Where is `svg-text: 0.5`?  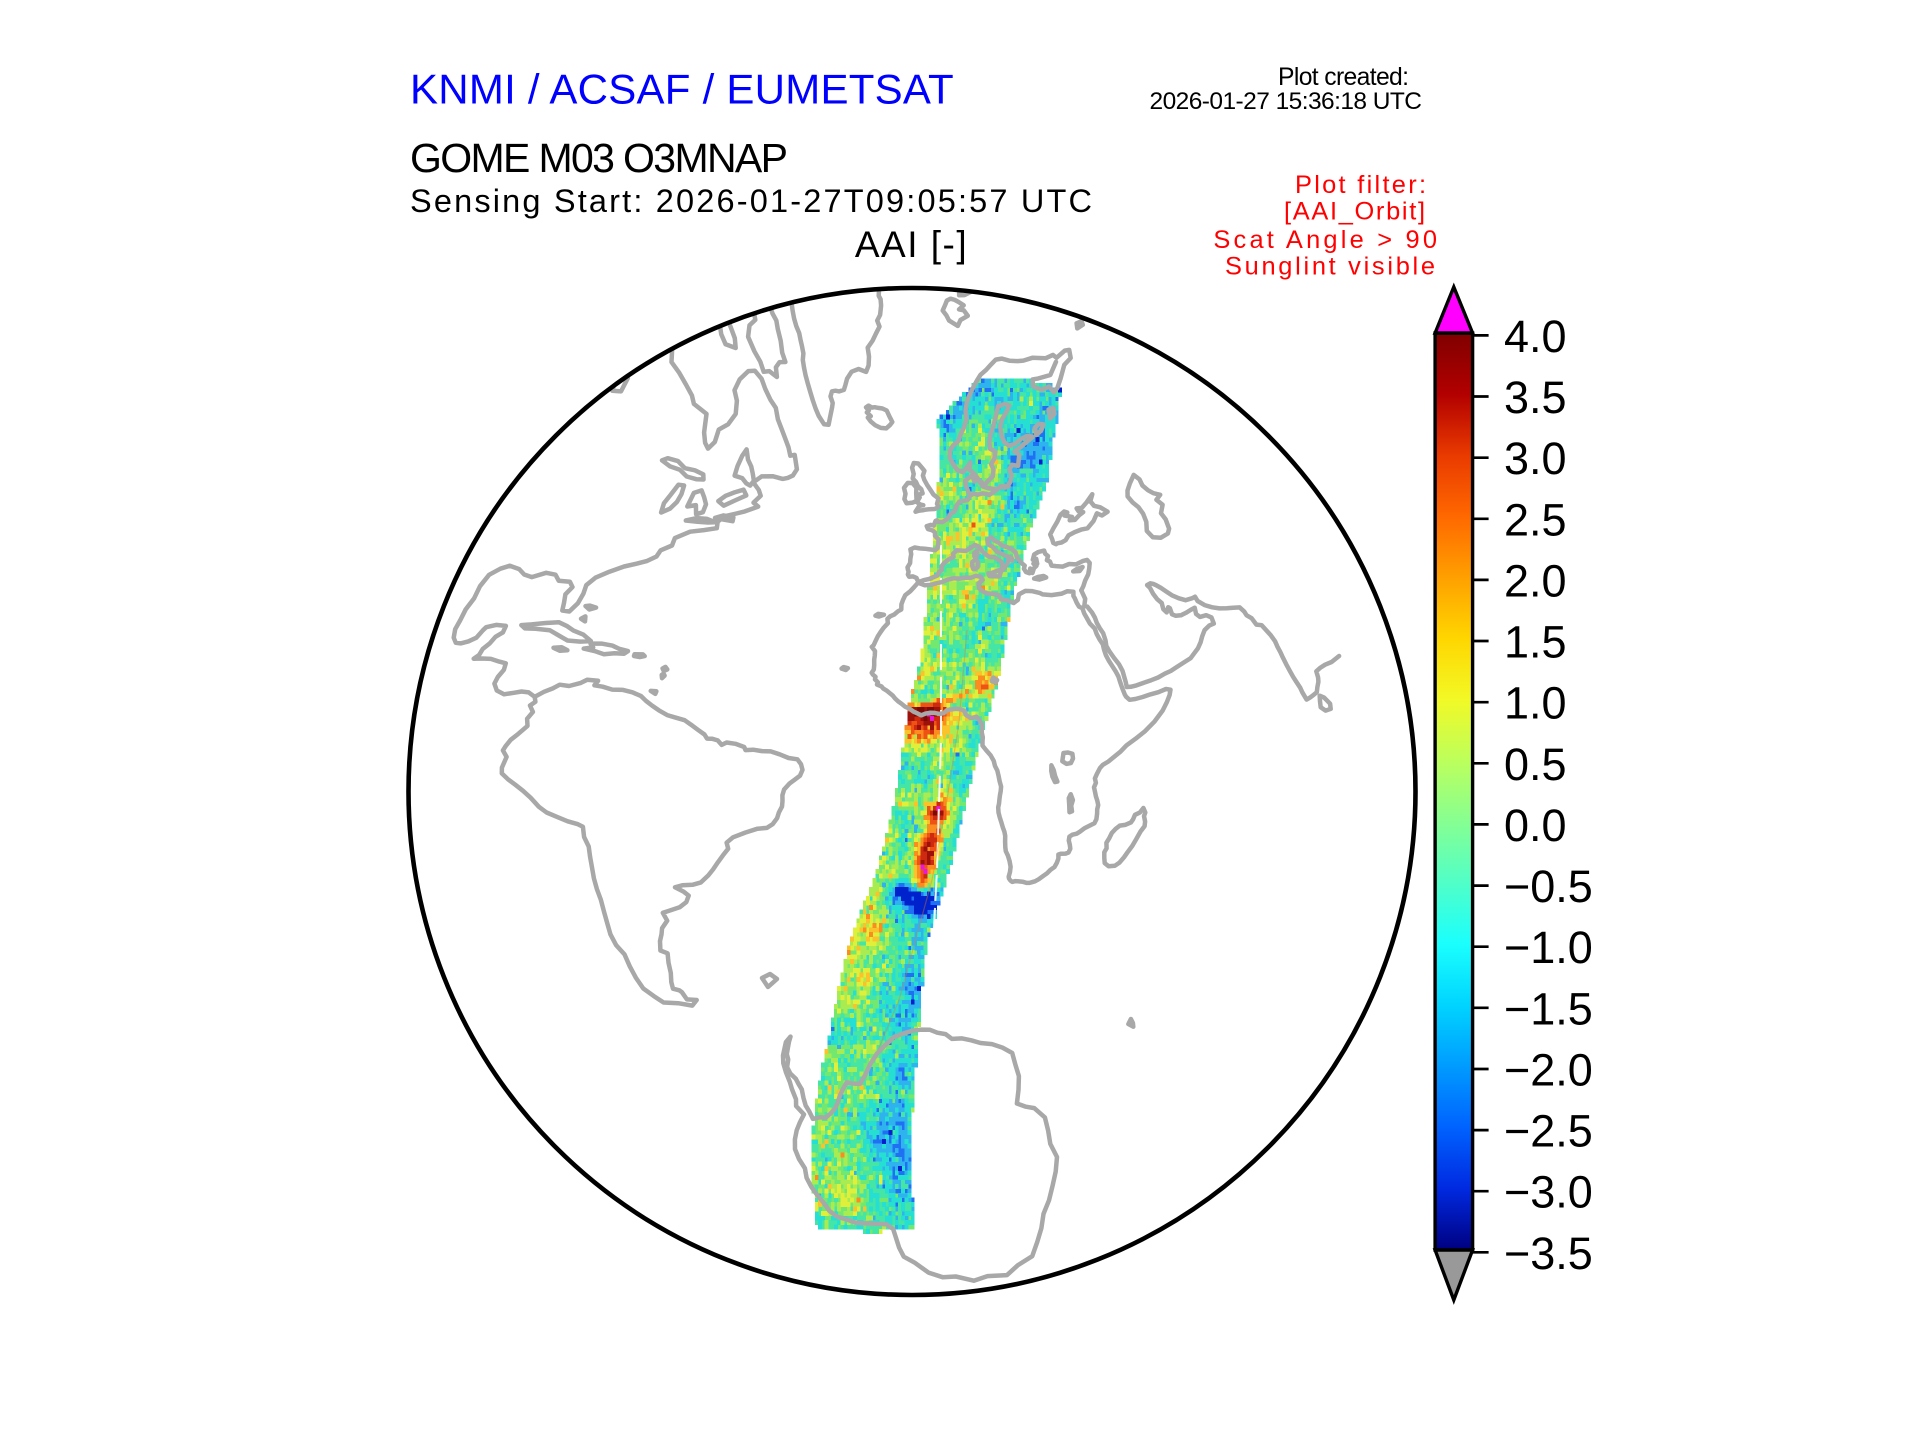 svg-text: 0.5 is located at coordinates (1535, 764).